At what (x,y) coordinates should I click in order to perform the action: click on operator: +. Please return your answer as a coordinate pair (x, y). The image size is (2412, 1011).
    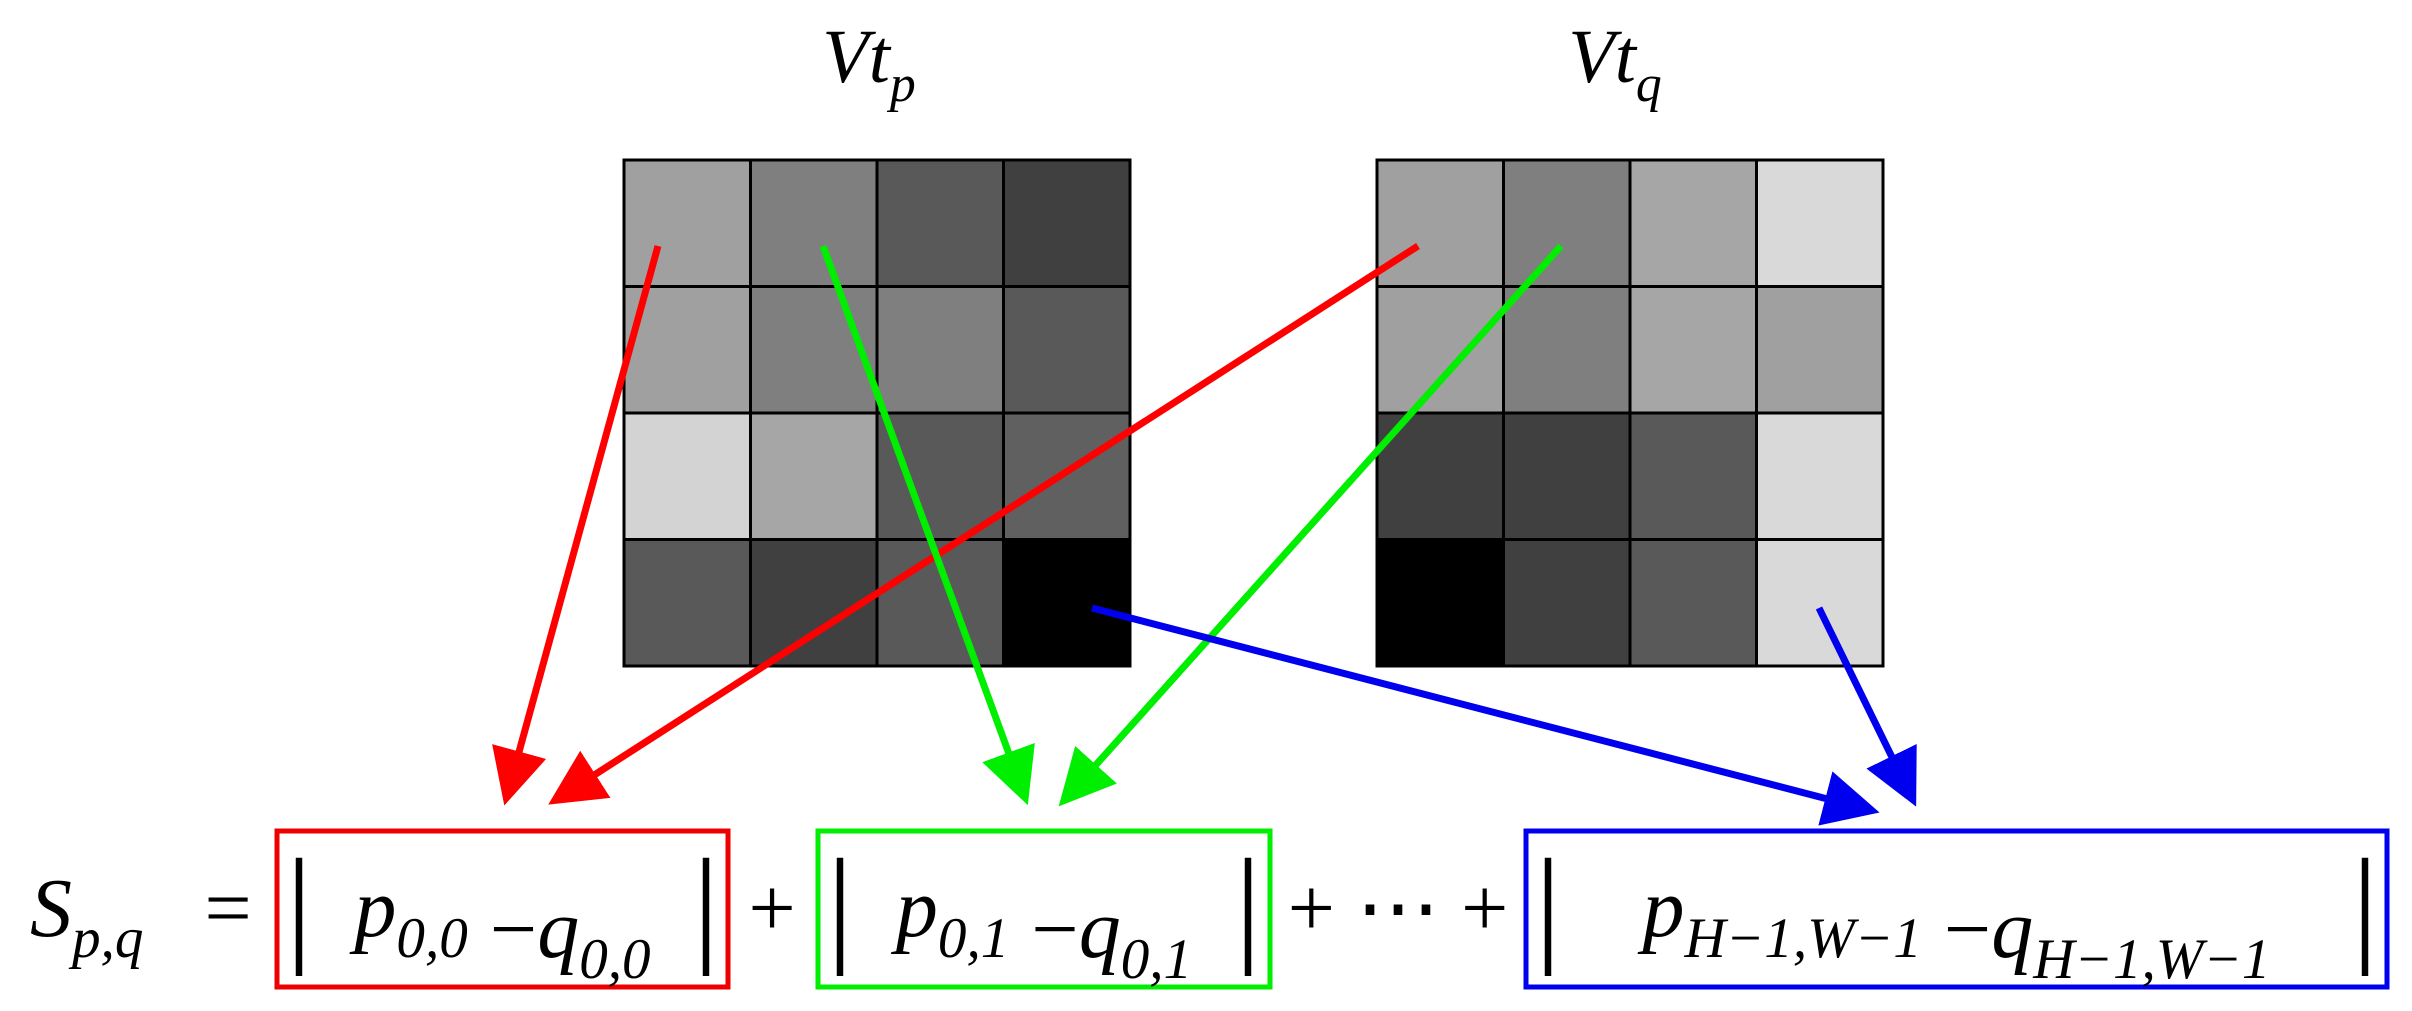
    Looking at the image, I should click on (771, 908).